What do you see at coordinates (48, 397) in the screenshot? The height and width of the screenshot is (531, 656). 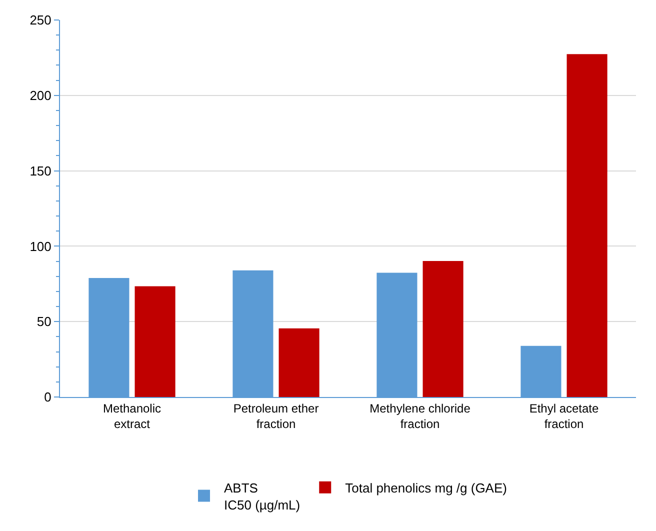 I see `y-tick-label: 0` at bounding box center [48, 397].